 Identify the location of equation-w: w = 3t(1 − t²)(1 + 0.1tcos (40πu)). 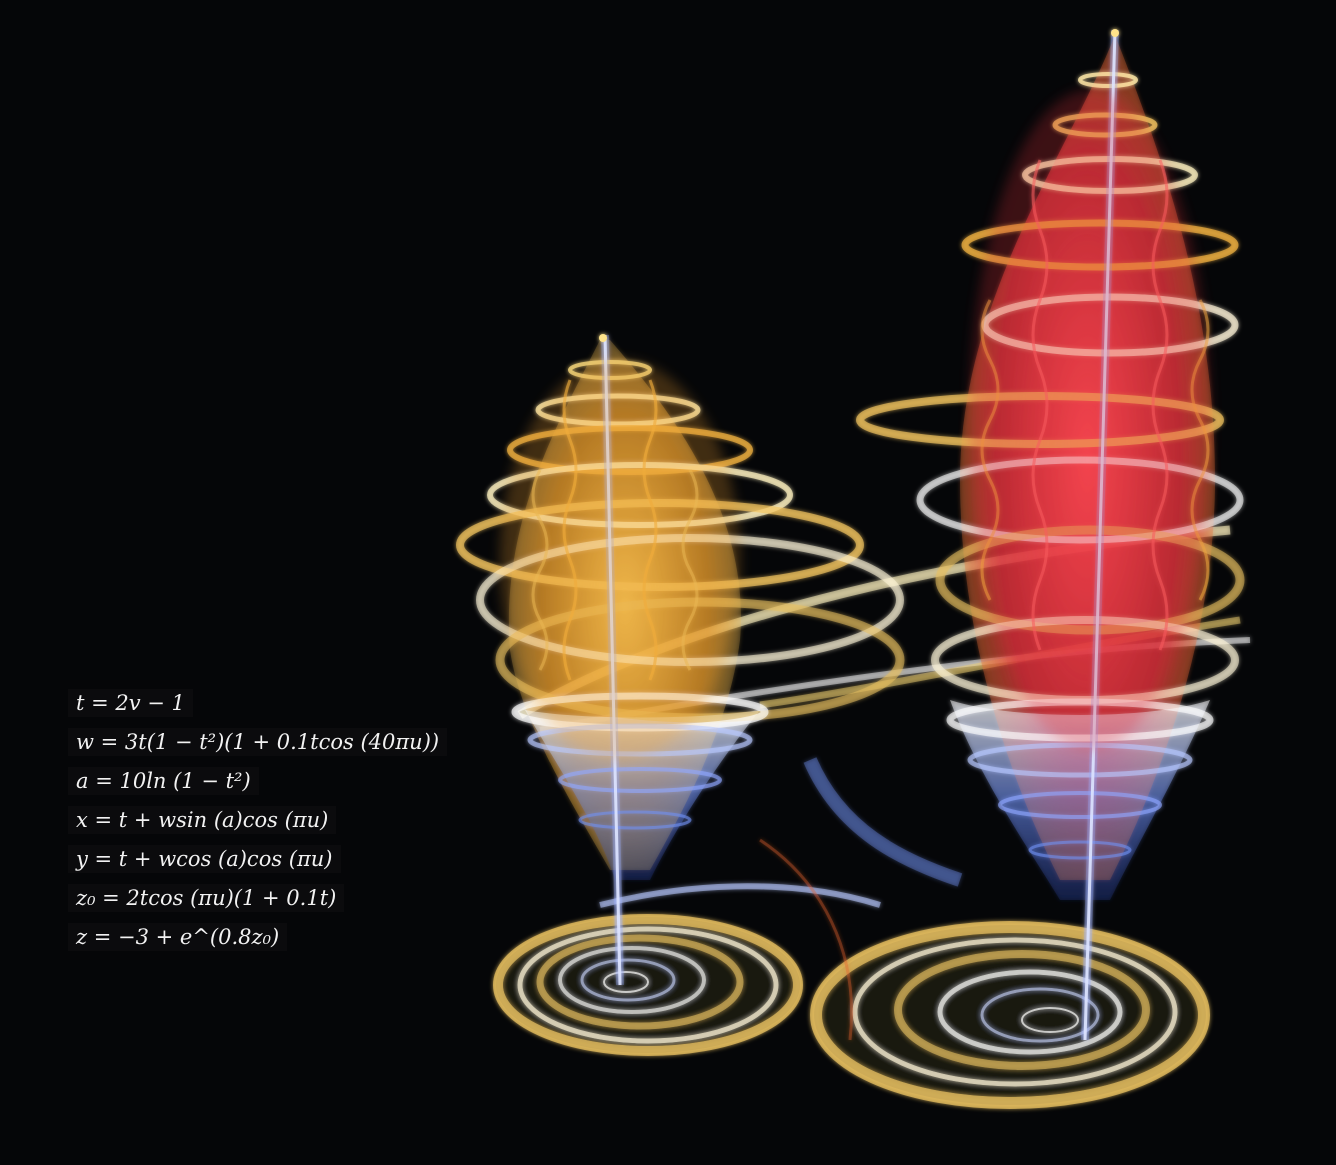
(258, 742).